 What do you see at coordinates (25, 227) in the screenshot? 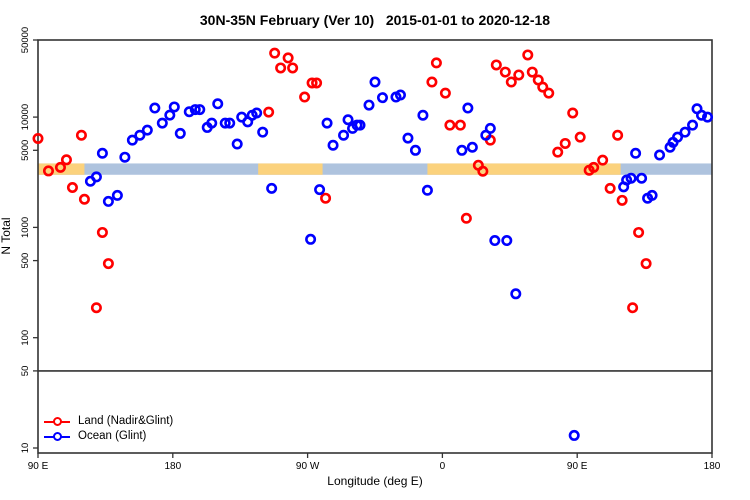
I see `y-tick-label: 1000` at bounding box center [25, 227].